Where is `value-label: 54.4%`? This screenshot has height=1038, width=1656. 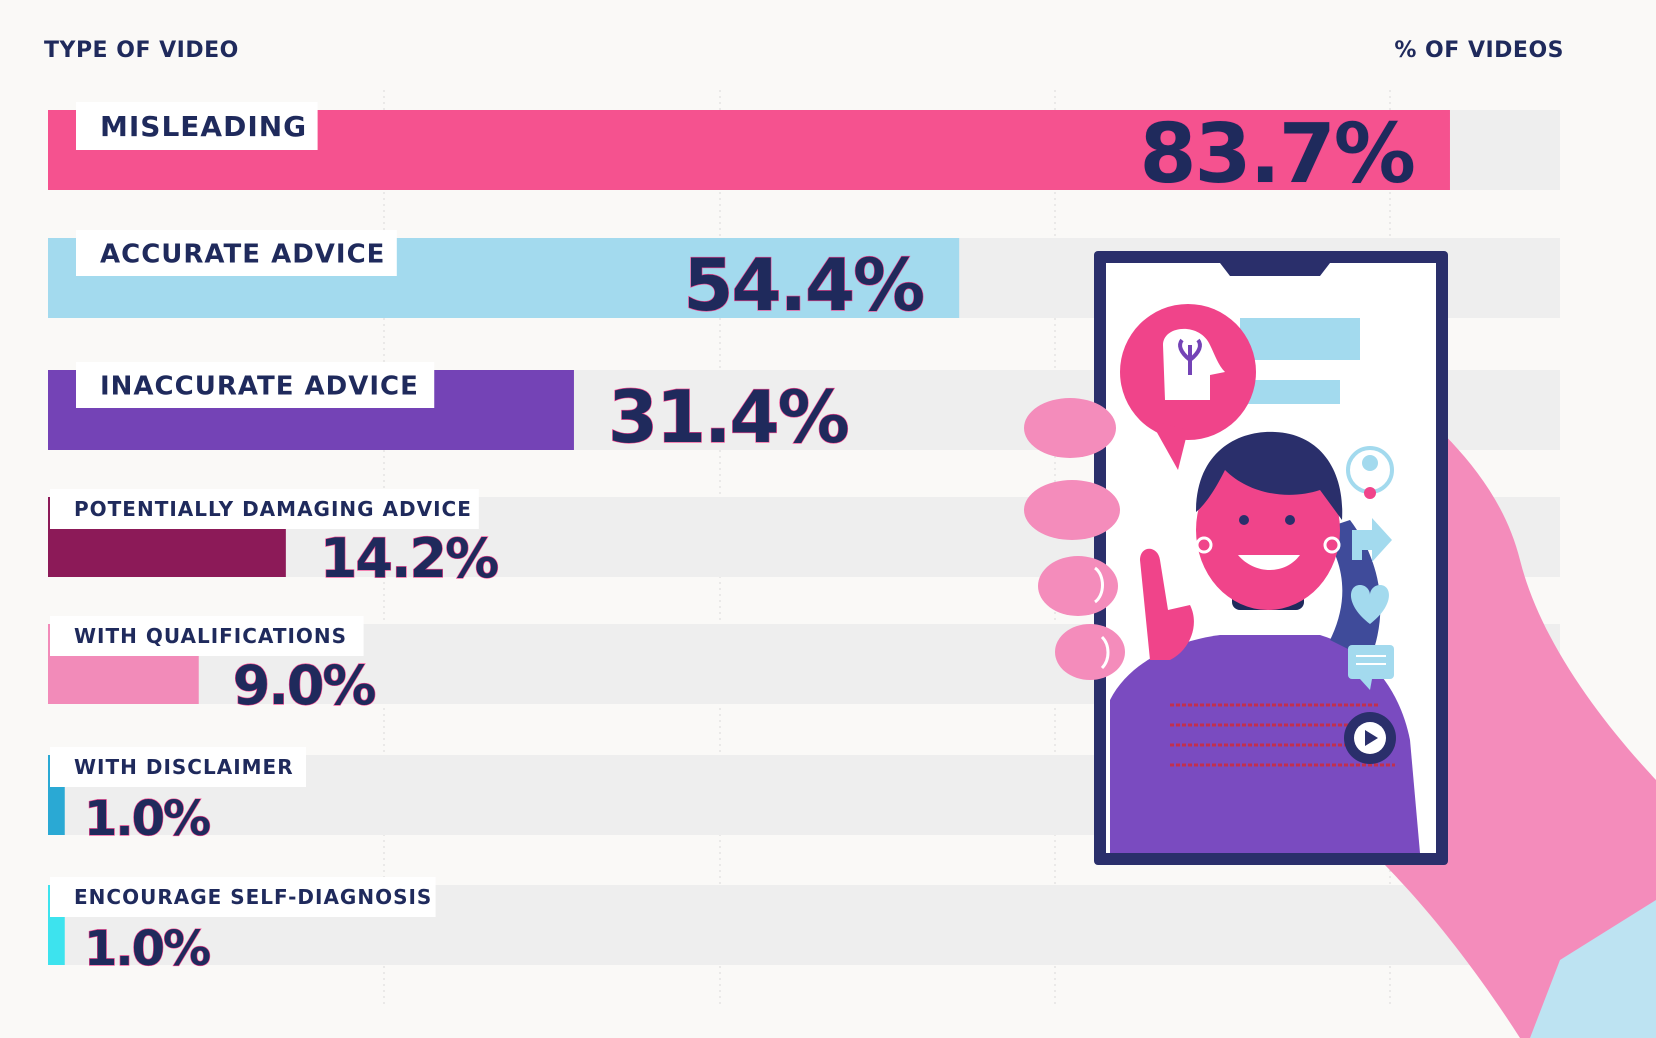 value-label: 54.4% is located at coordinates (803, 285).